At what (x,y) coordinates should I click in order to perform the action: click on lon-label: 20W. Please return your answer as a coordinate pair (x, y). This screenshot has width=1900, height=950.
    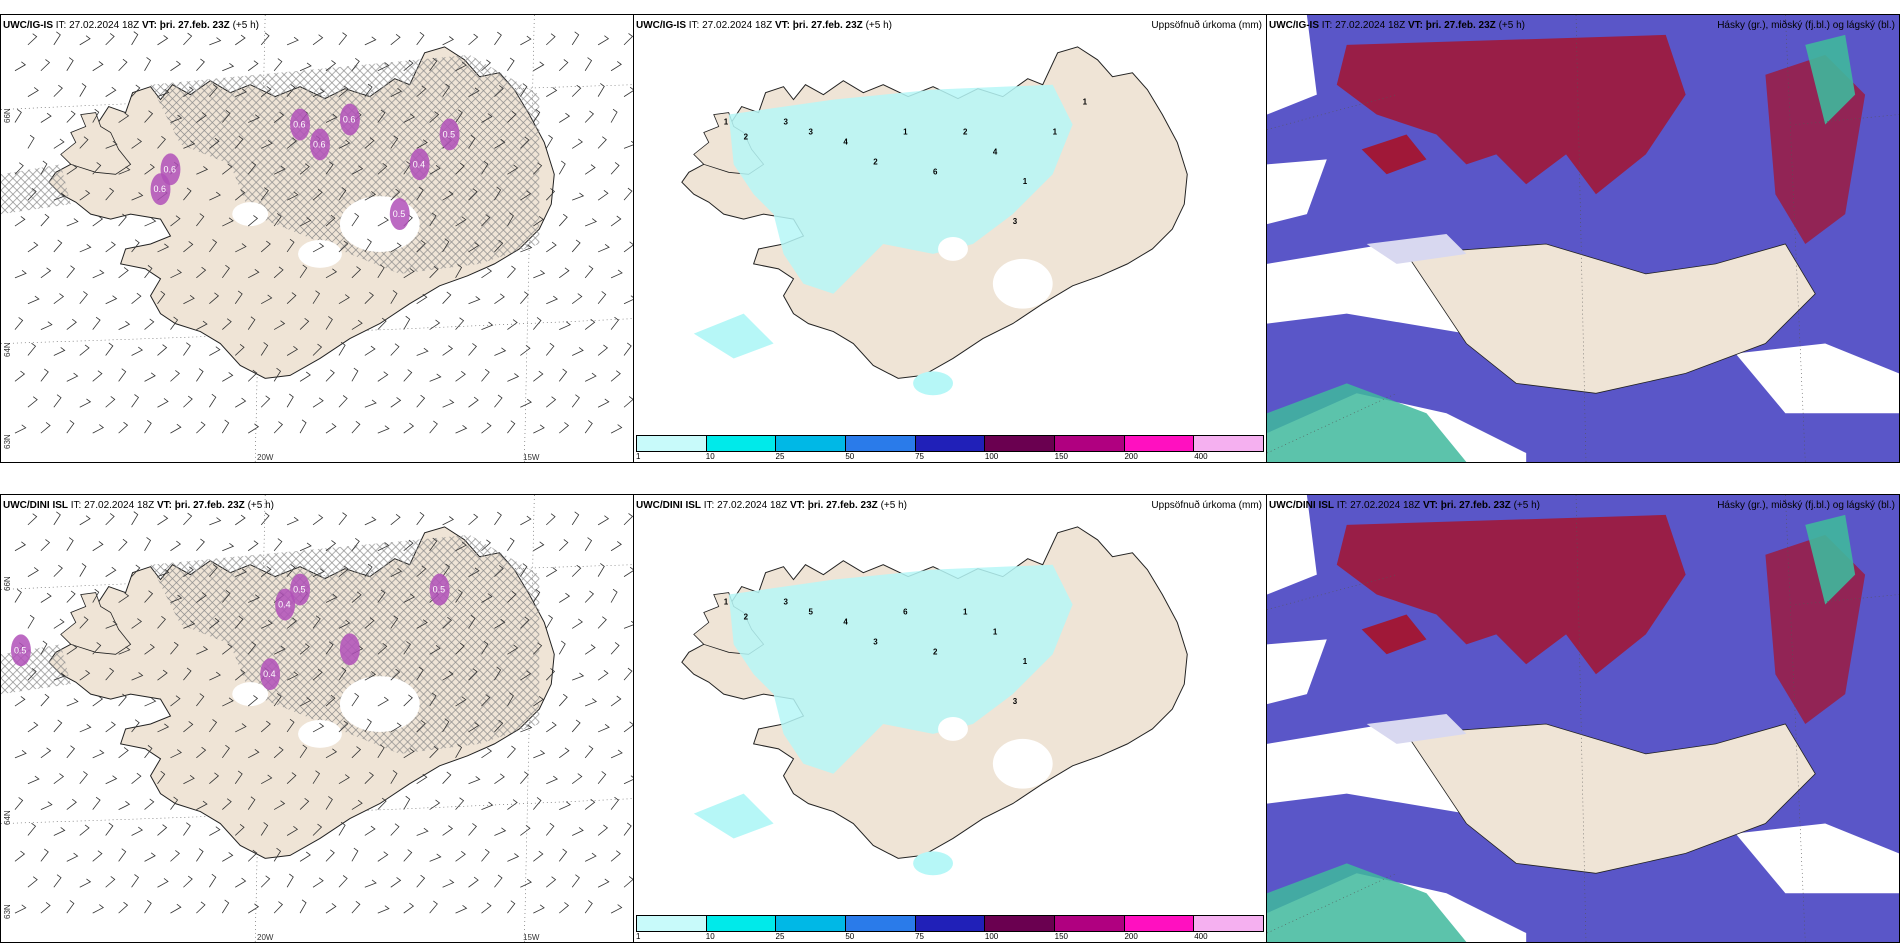
    Looking at the image, I should click on (265, 937).